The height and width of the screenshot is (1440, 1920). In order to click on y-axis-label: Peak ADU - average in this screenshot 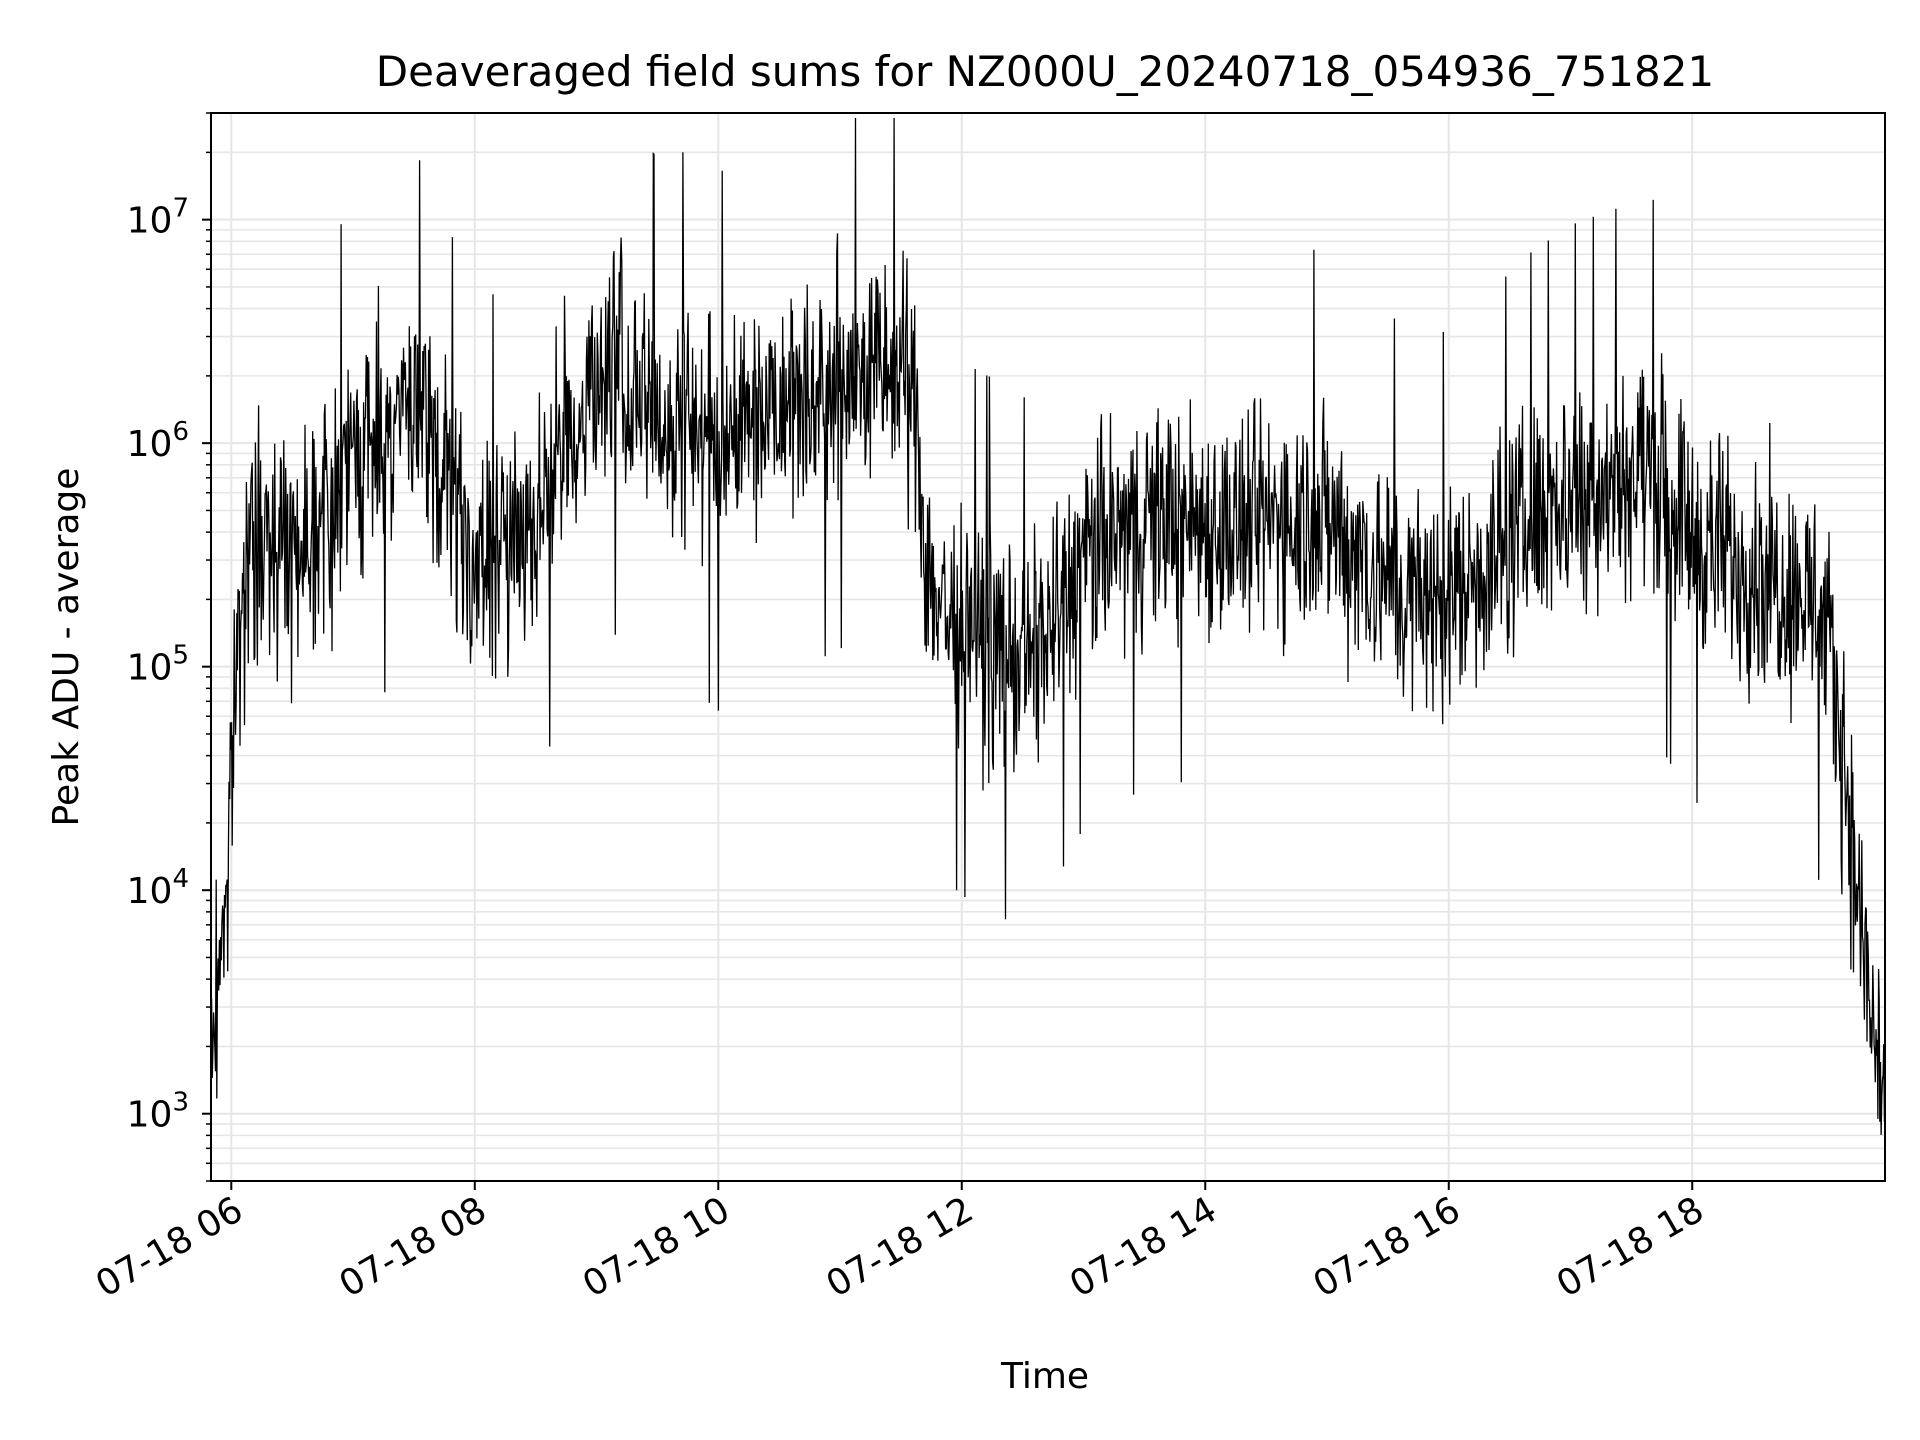, I will do `click(66, 647)`.